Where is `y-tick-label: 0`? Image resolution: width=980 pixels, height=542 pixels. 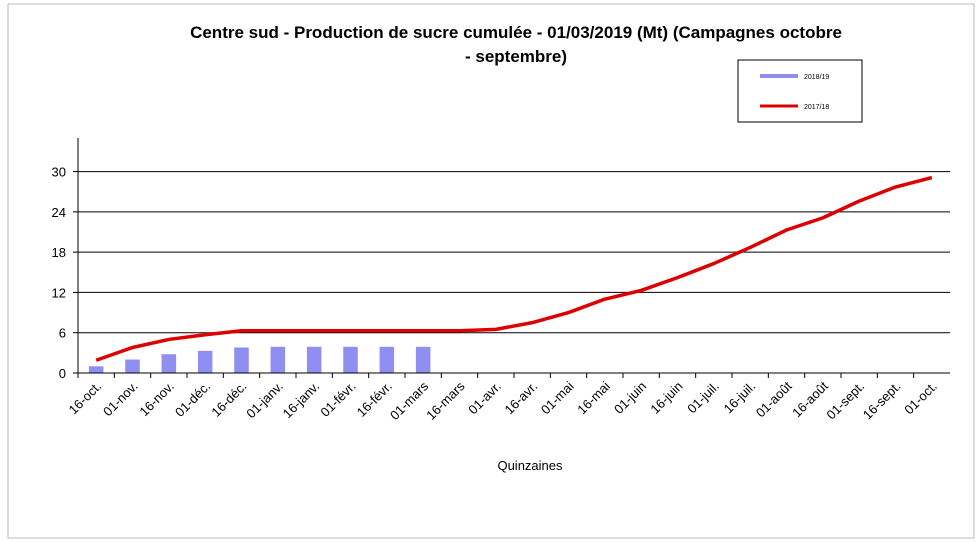 y-tick-label: 0 is located at coordinates (62, 373).